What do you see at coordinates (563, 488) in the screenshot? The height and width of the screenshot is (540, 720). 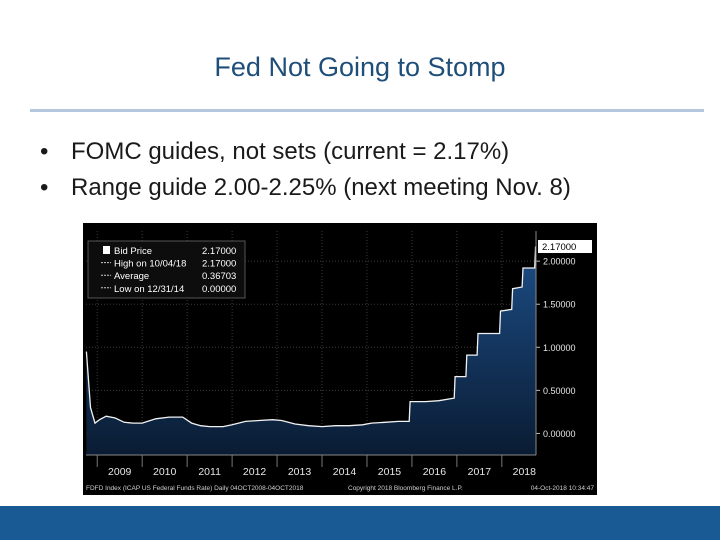 I see `chart-footer-timestamp: 04-Oct-2018 10:34:47` at bounding box center [563, 488].